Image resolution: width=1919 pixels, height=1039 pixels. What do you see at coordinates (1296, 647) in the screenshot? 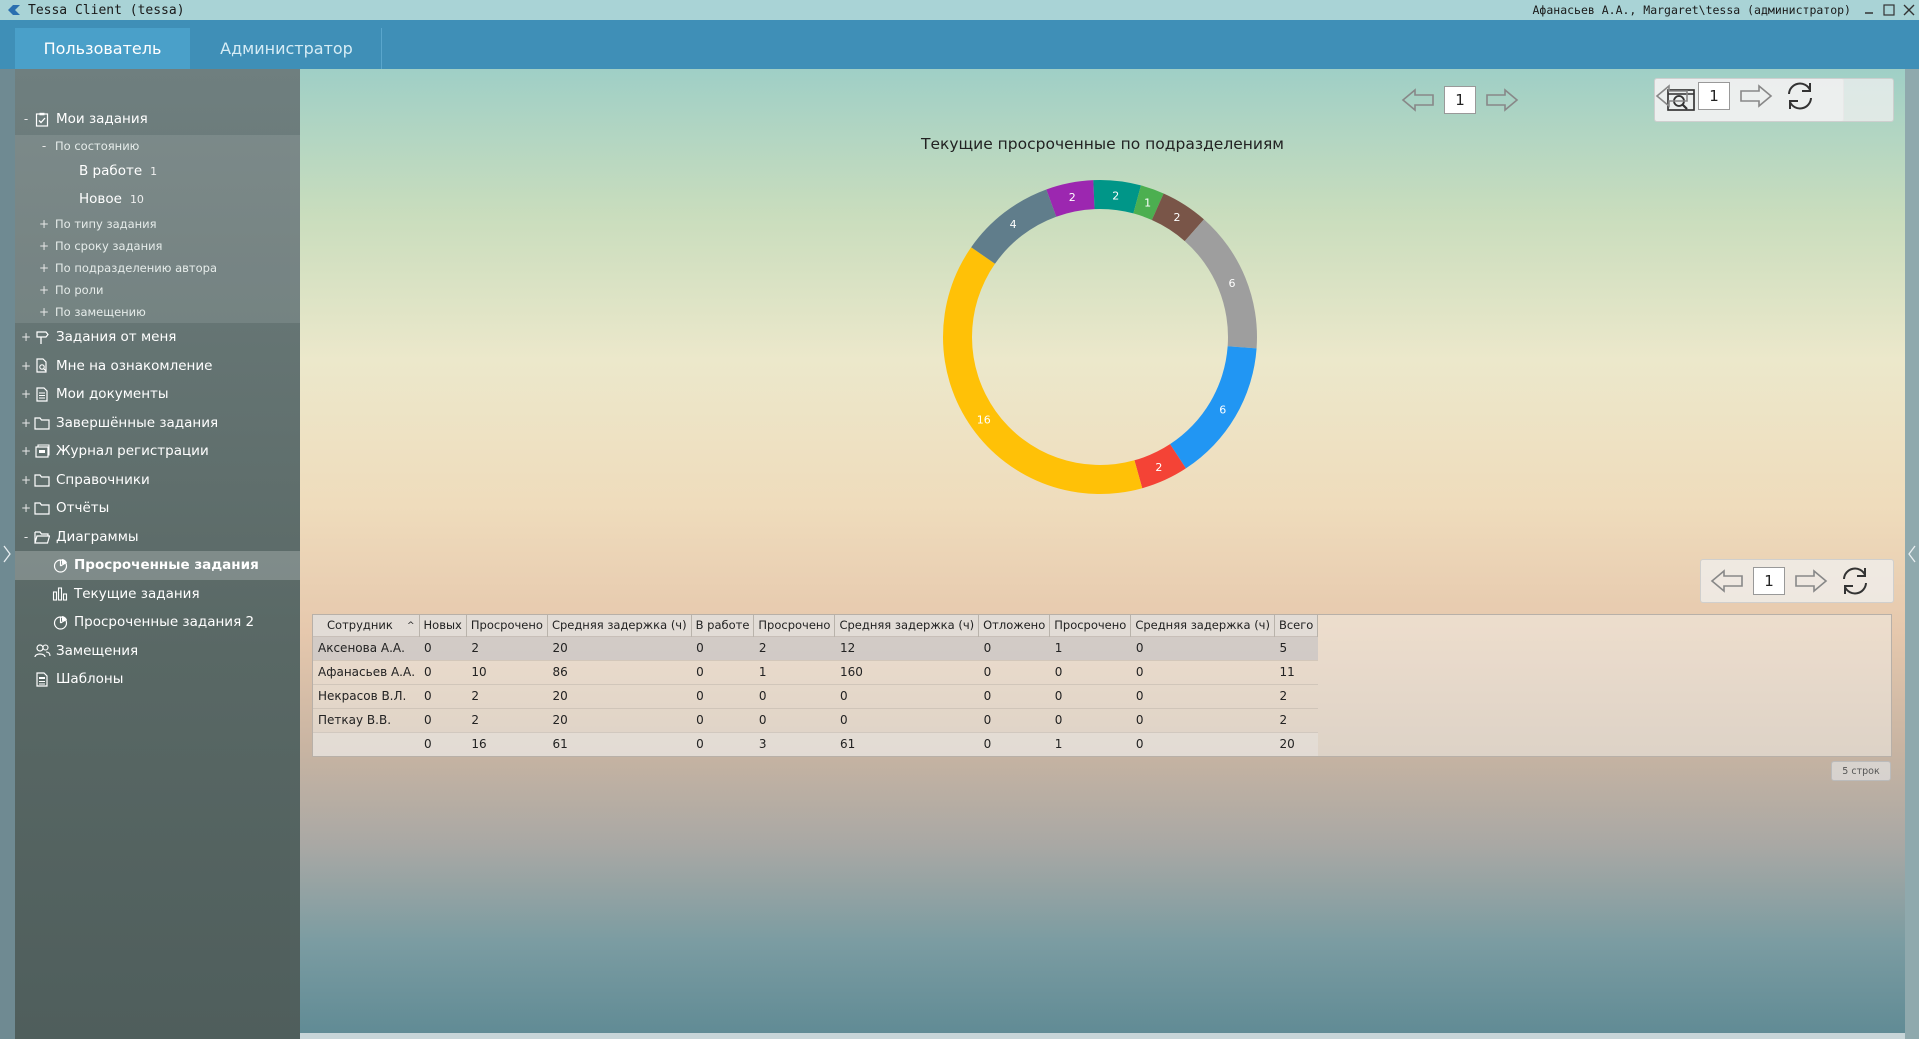
I see `table-cell: 5` at bounding box center [1296, 647].